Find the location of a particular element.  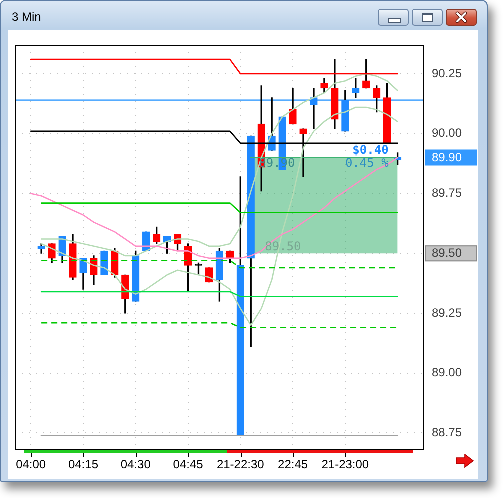

text: 89.90 is located at coordinates (447, 157).